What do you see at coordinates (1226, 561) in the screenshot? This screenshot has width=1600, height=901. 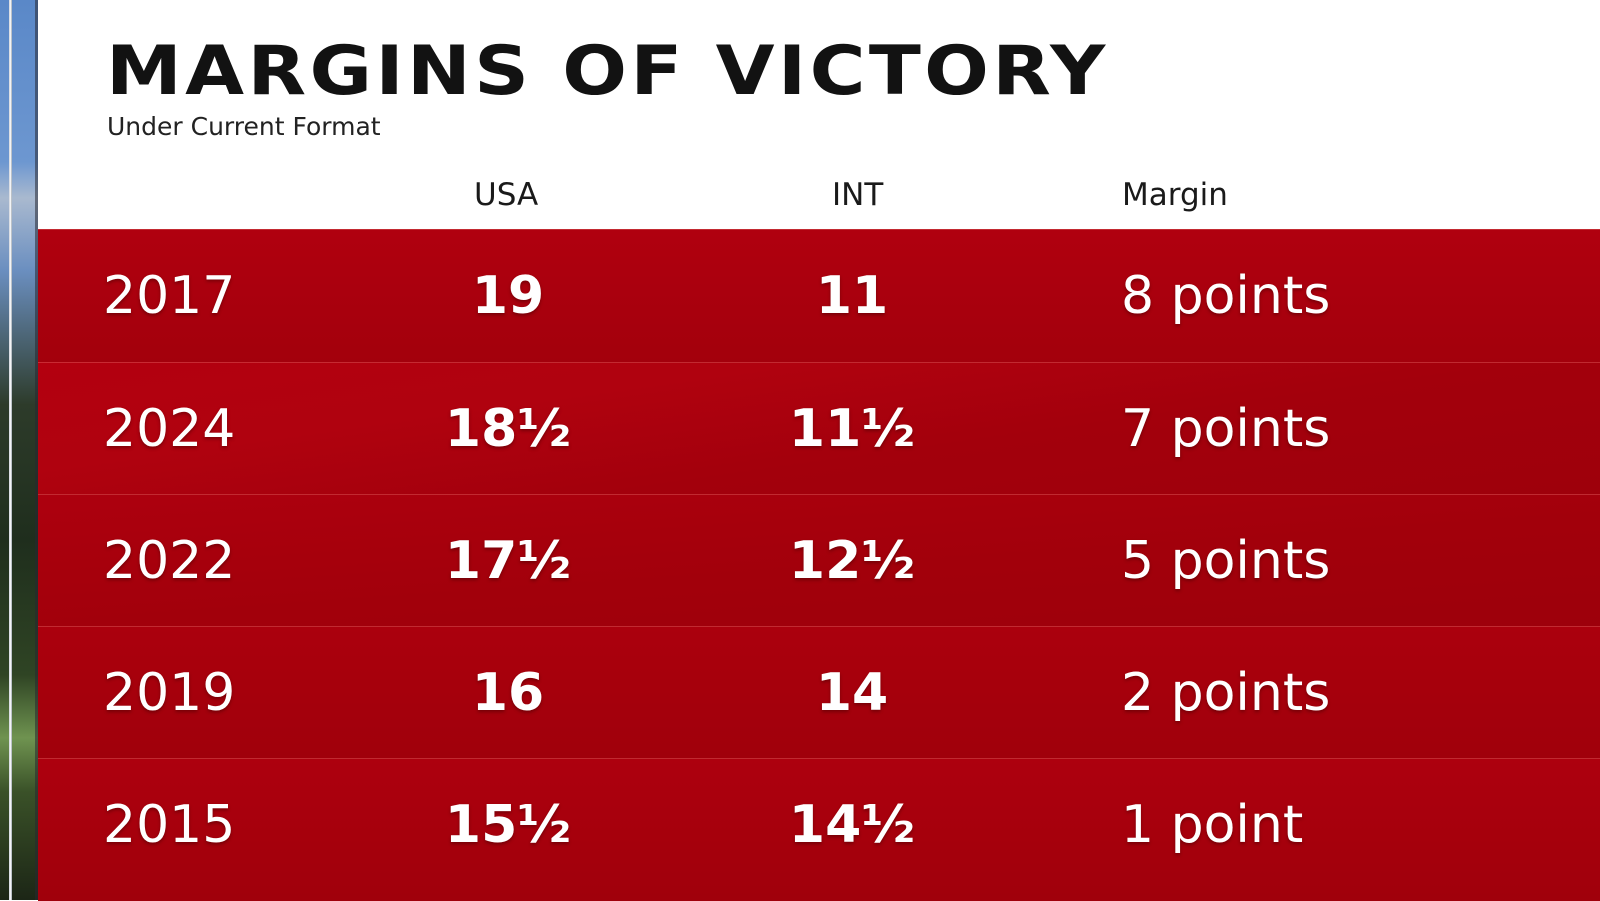 I see `margin-cell: 5 points` at bounding box center [1226, 561].